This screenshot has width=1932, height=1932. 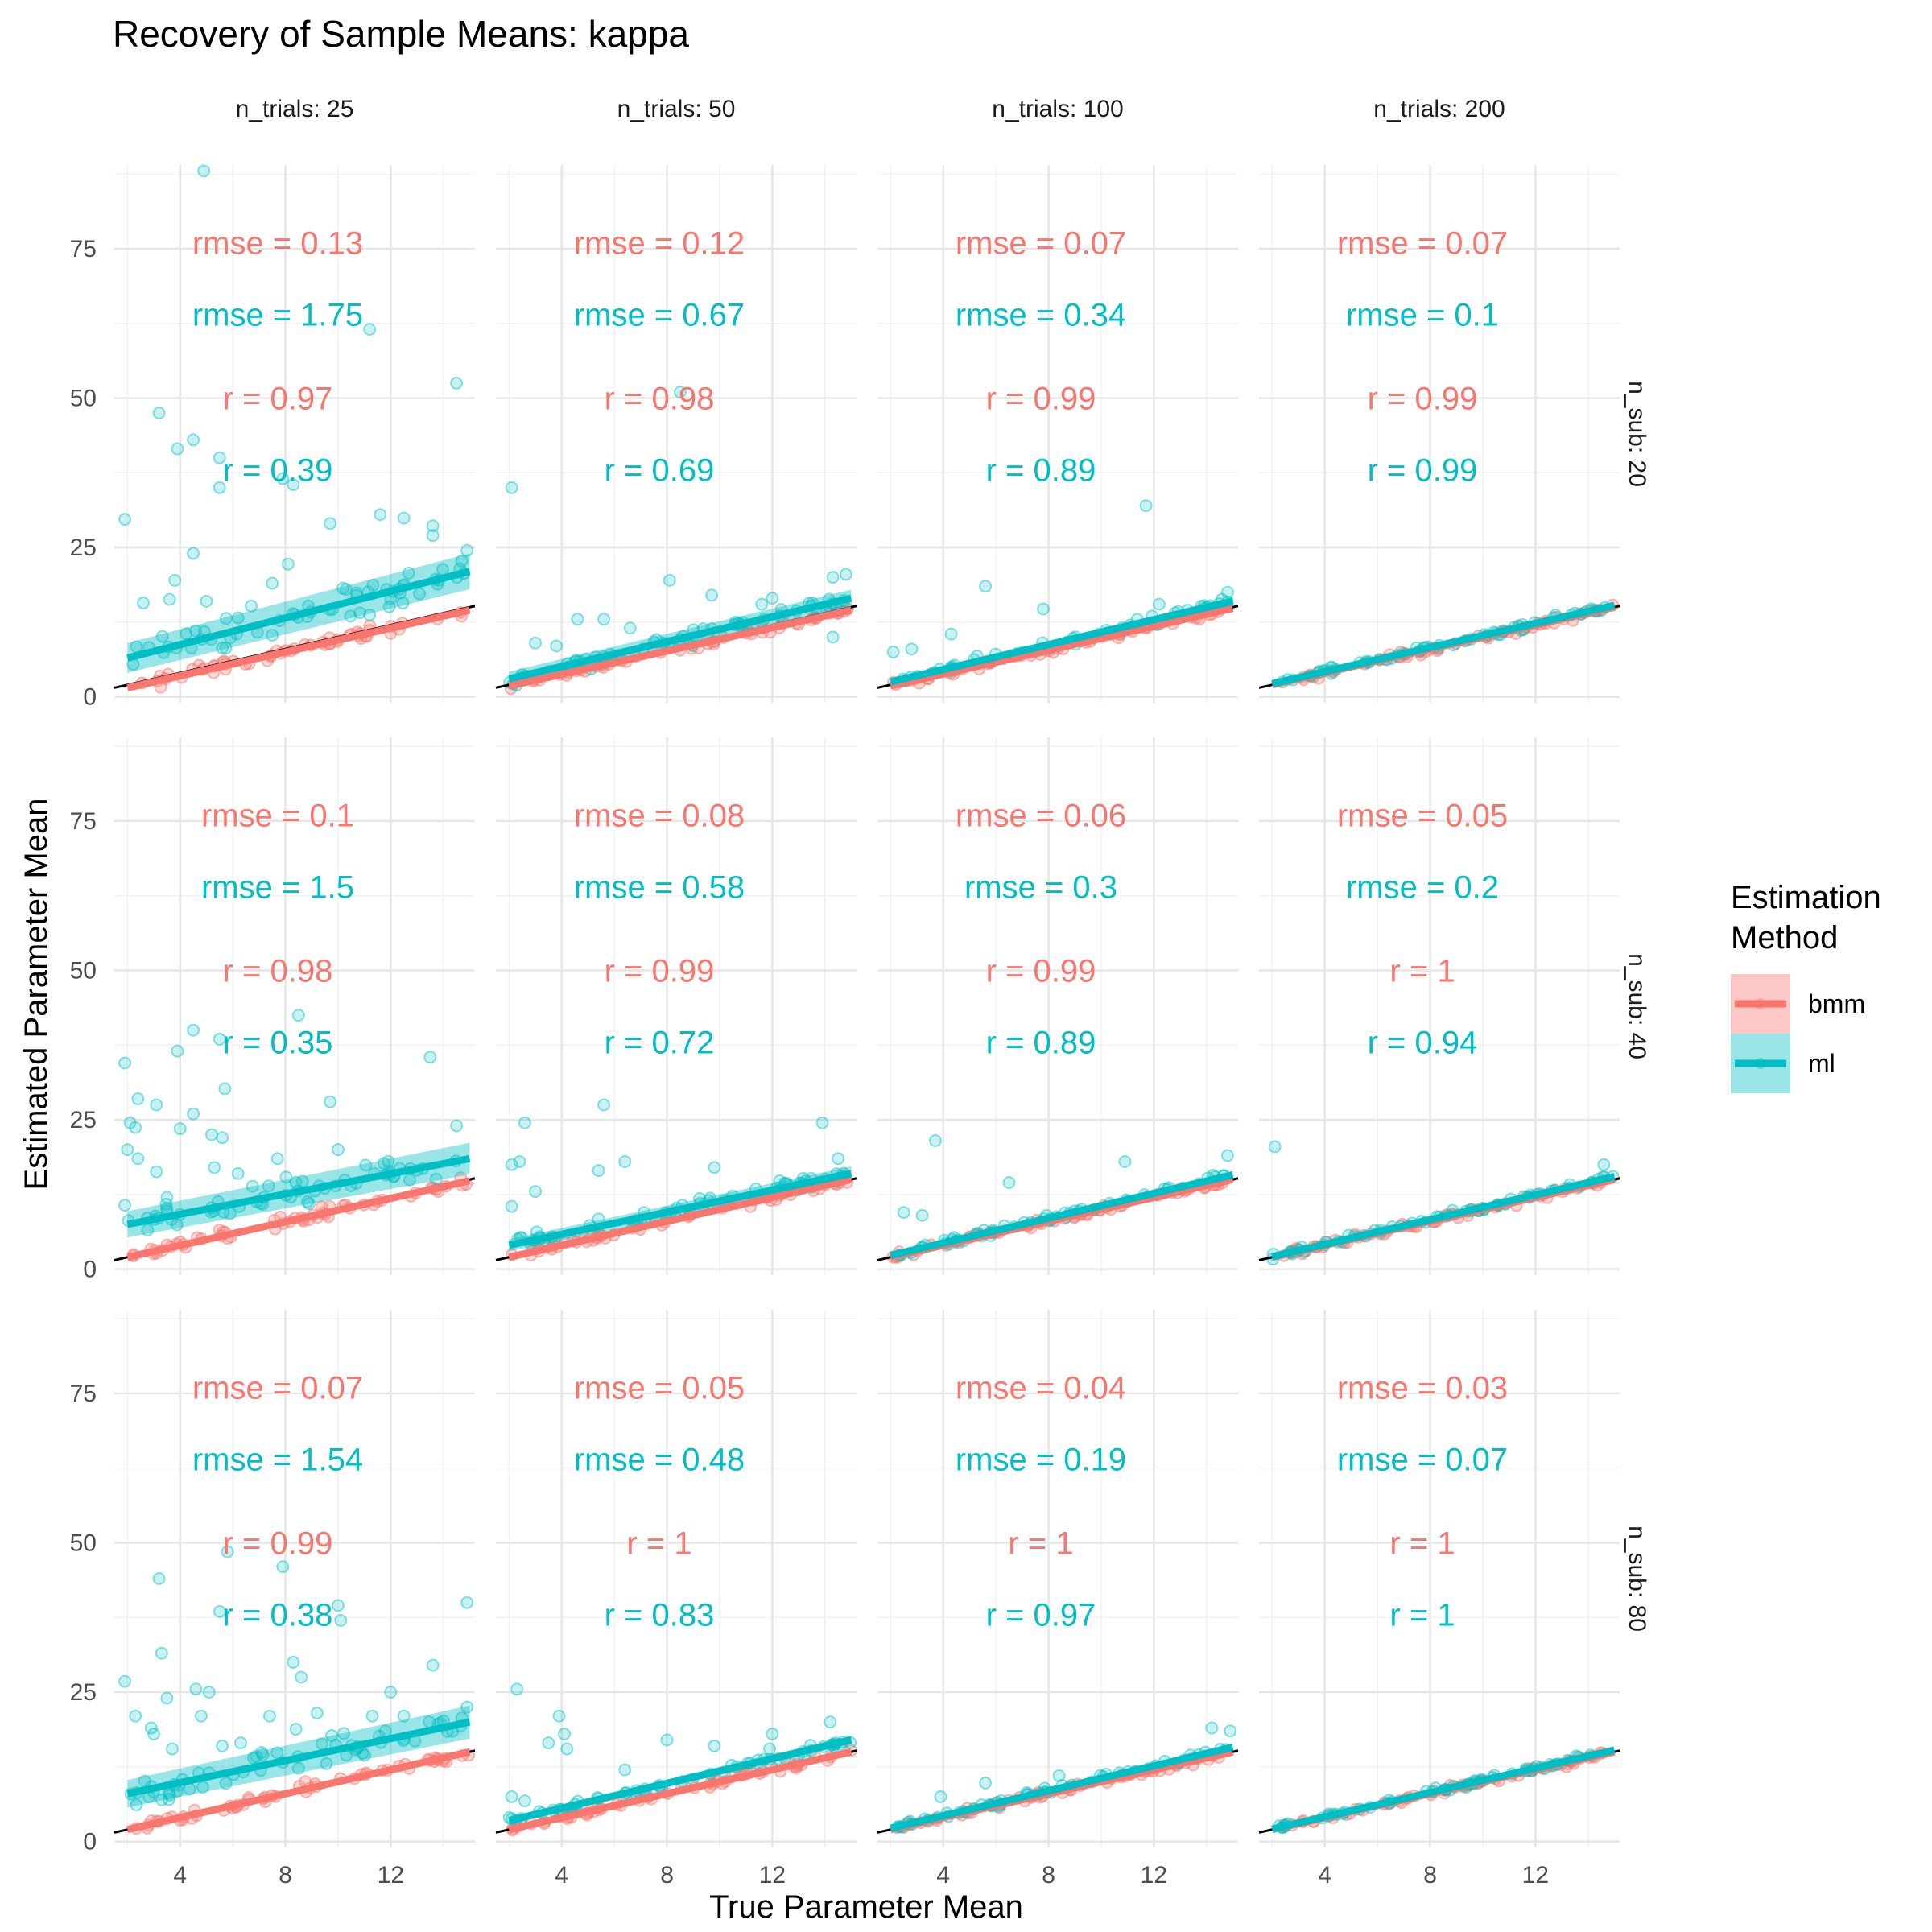 What do you see at coordinates (1057, 109) in the screenshot?
I see `facet-col-label: n_trials: 100` at bounding box center [1057, 109].